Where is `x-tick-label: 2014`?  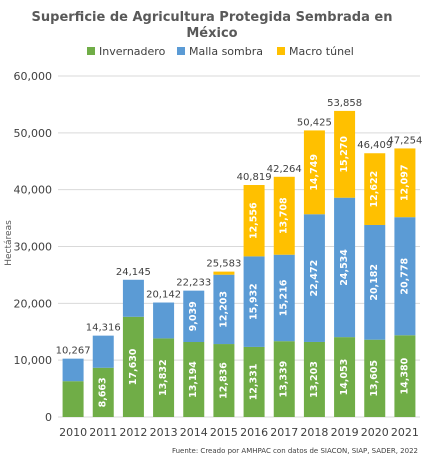 x-tick-label: 2014 is located at coordinates (194, 432).